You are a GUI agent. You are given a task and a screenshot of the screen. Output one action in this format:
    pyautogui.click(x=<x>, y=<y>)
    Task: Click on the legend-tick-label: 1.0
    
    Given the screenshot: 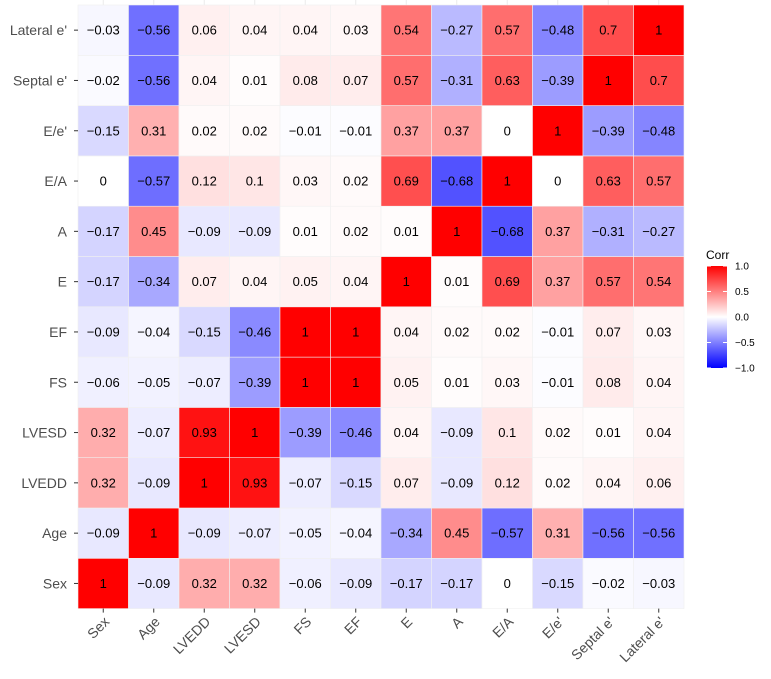 What is the action you would take?
    pyautogui.click(x=742, y=267)
    